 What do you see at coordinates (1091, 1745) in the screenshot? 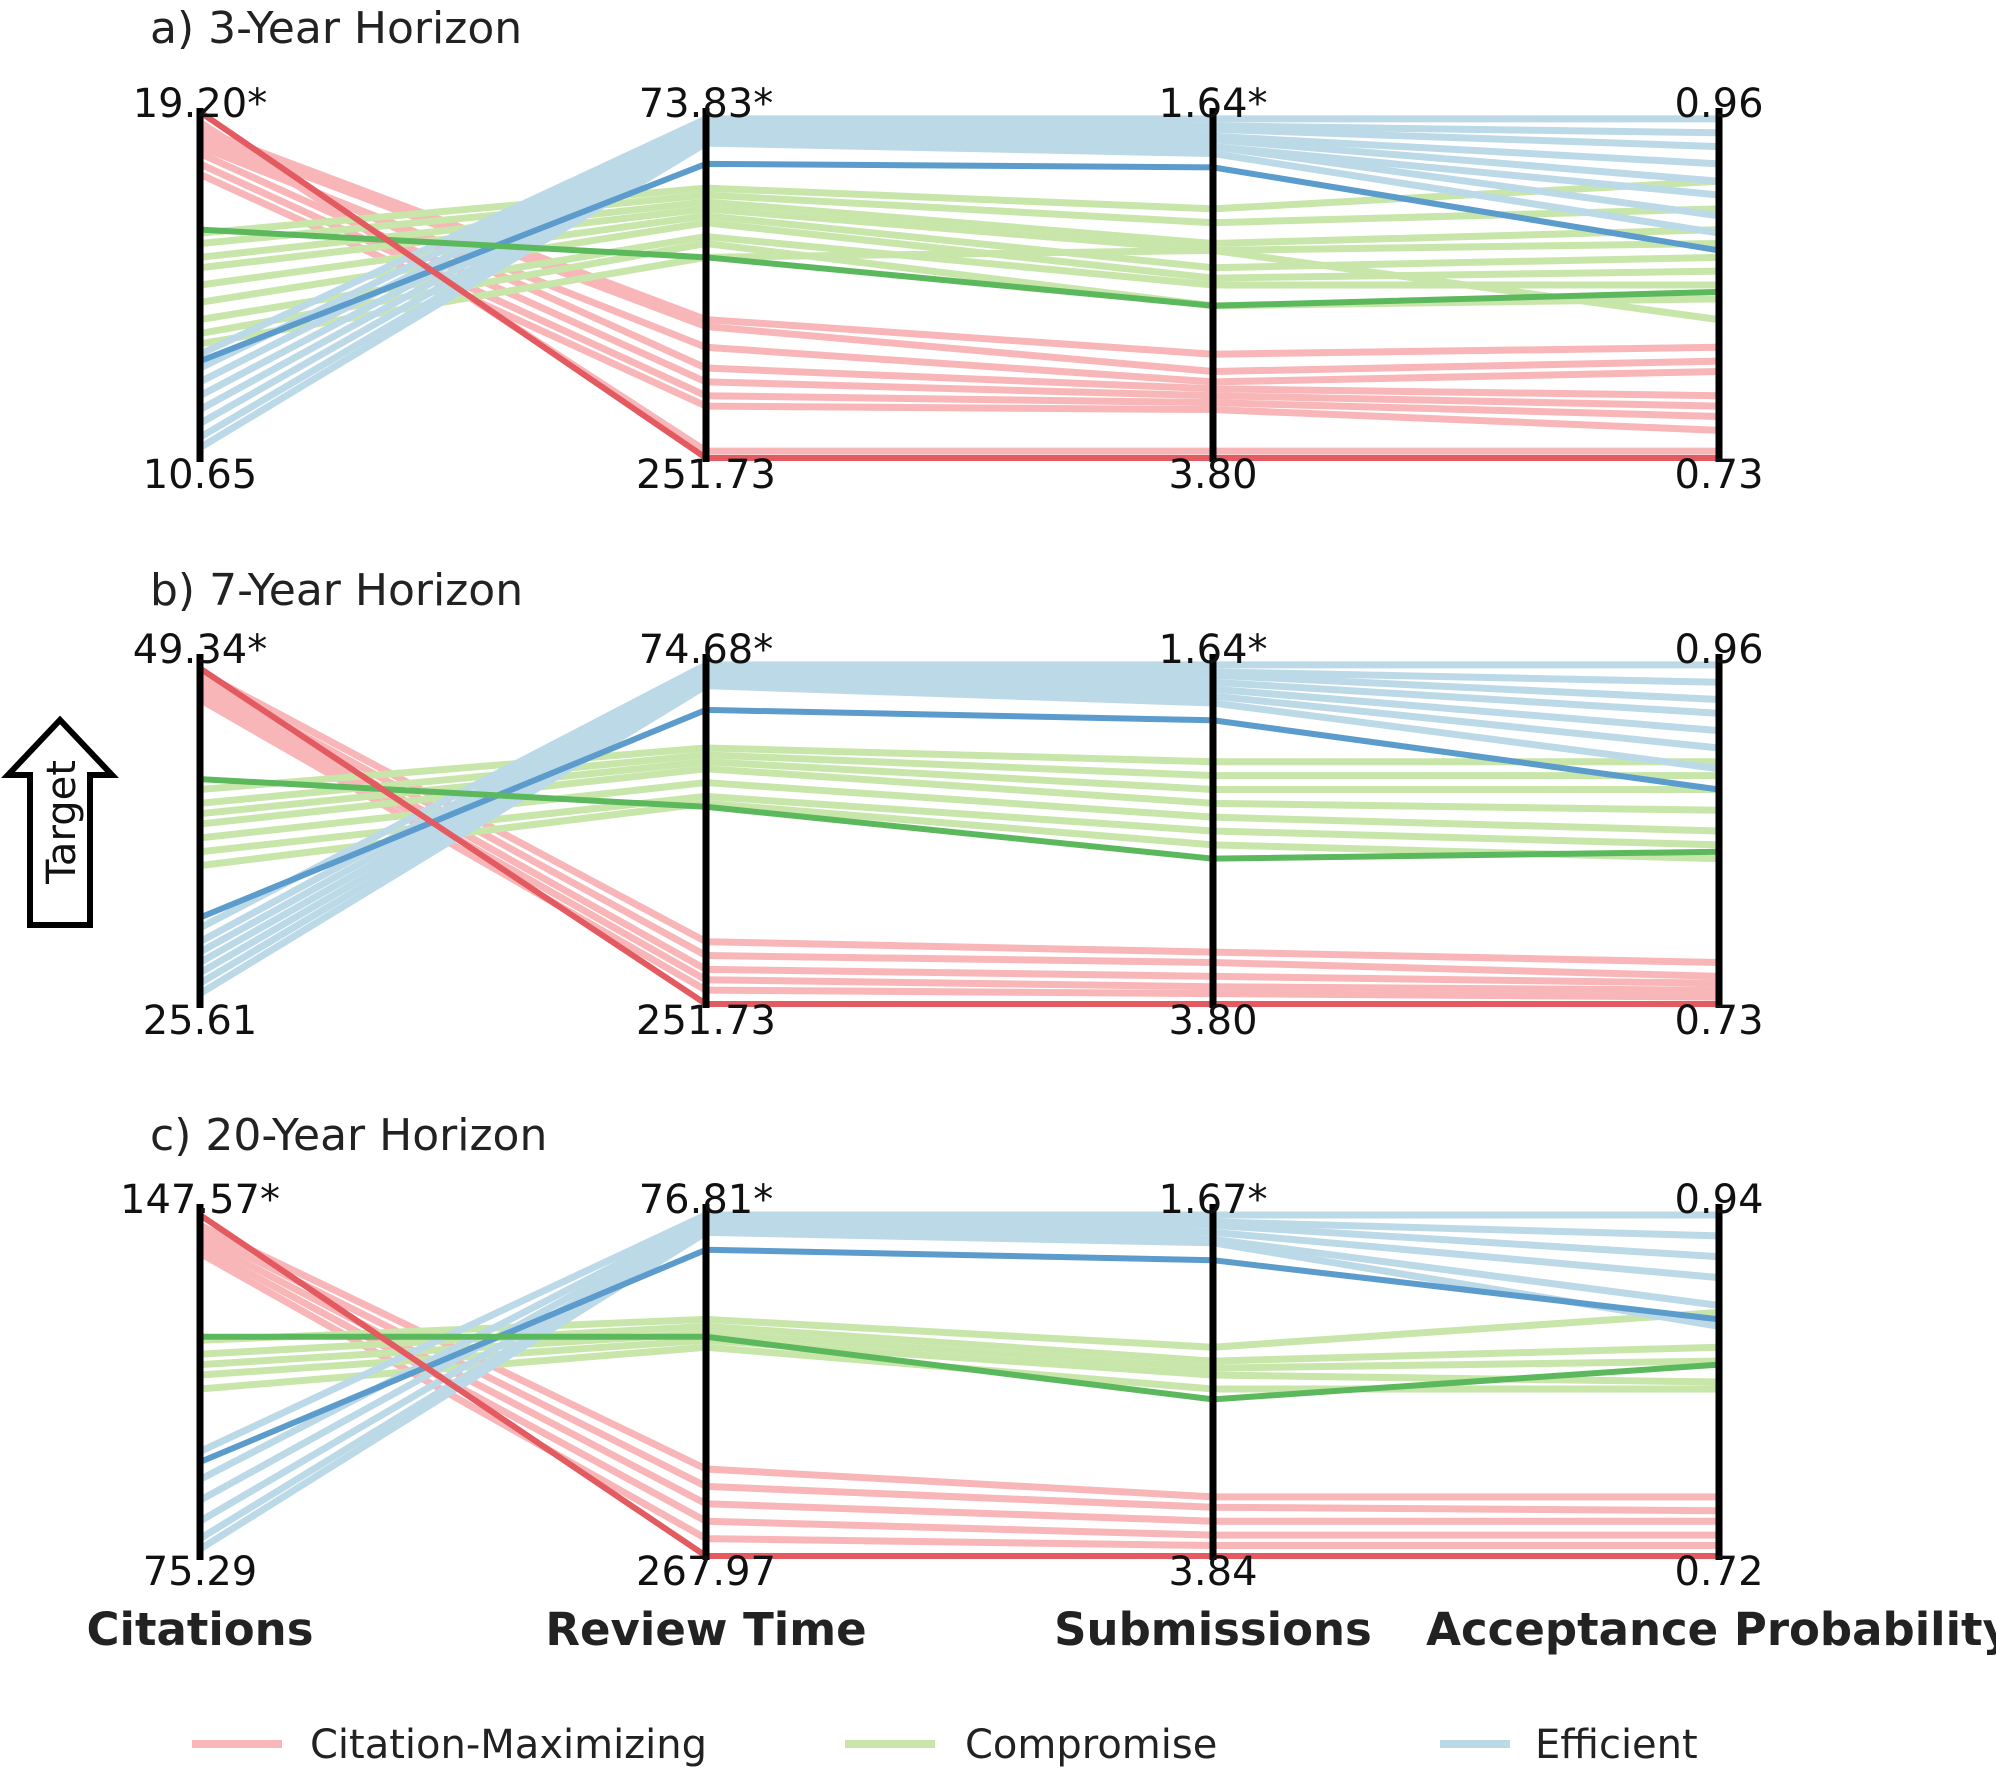
I see `legend-label-compromise: Compromise` at bounding box center [1091, 1745].